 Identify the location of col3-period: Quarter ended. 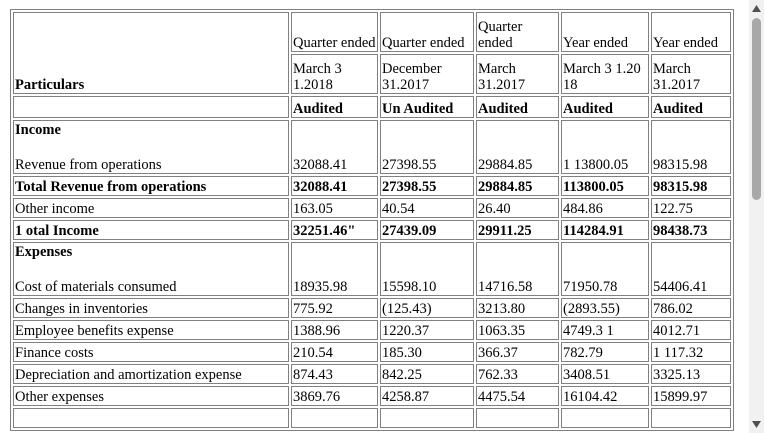
(517, 32).